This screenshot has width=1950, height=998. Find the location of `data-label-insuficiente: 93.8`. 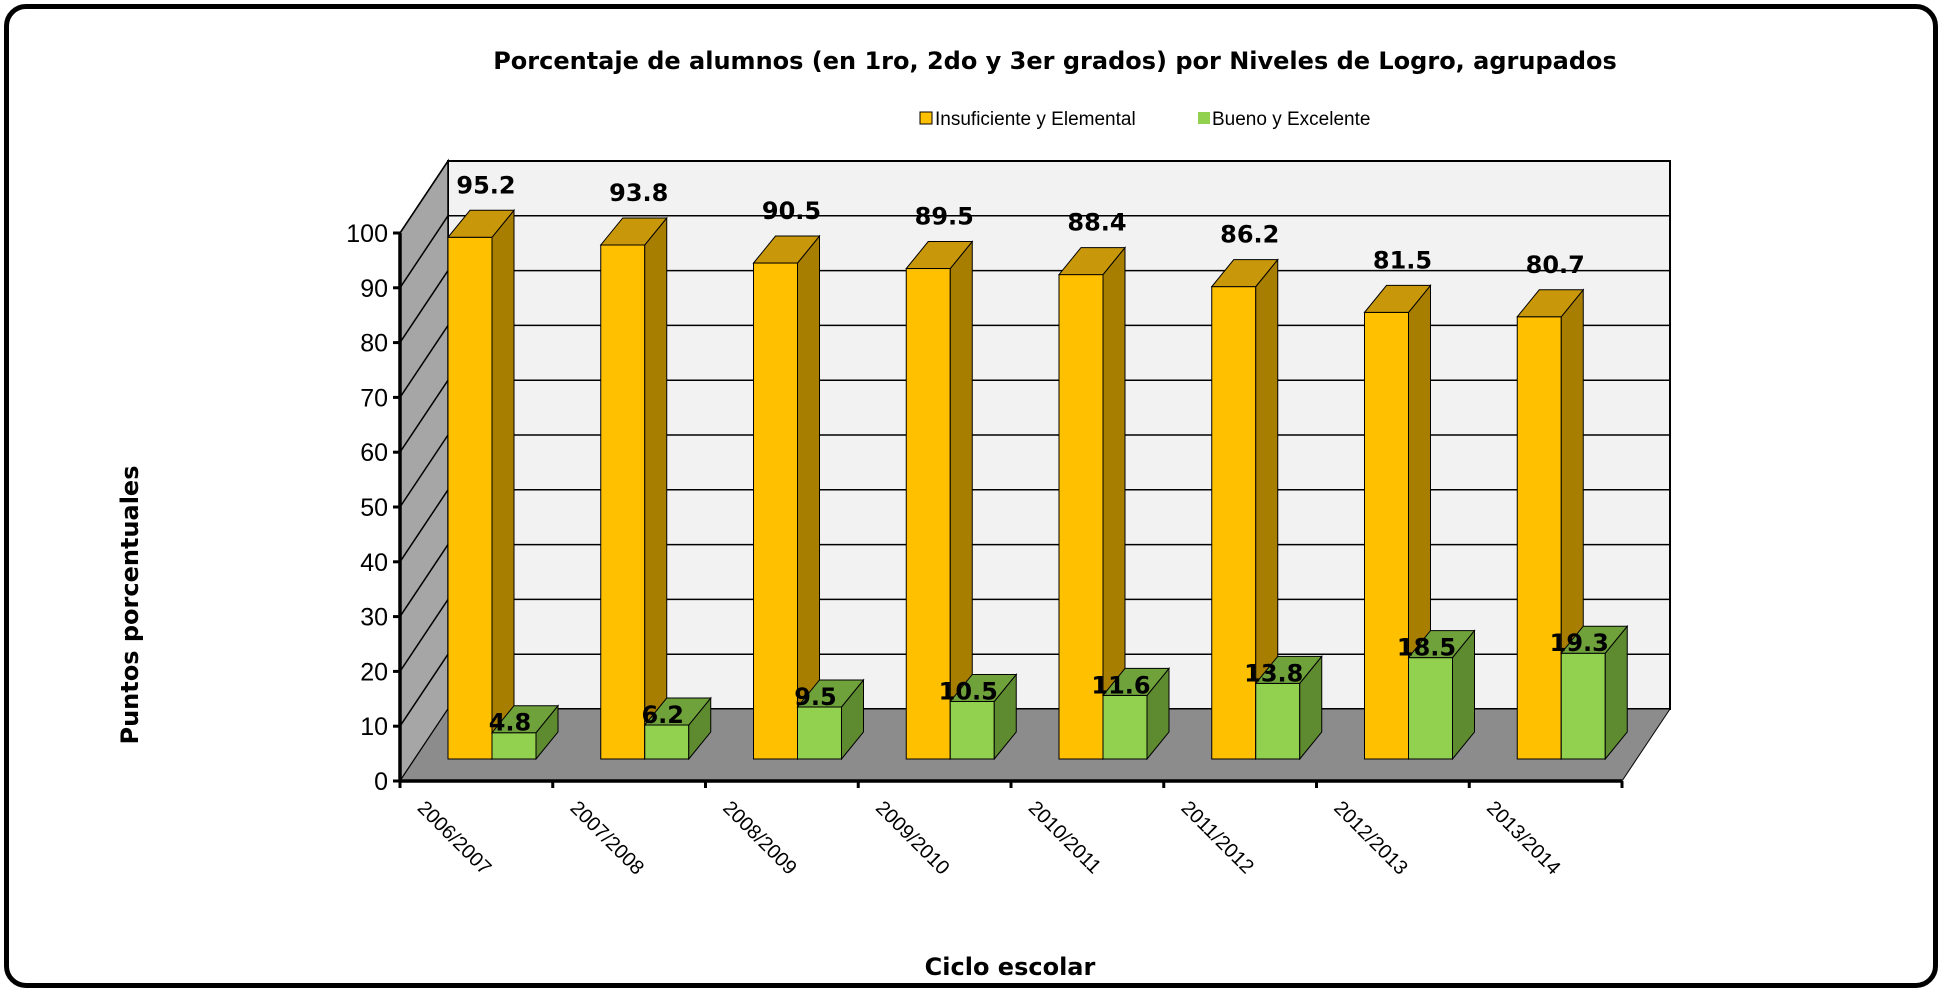

data-label-insuficiente: 93.8 is located at coordinates (638, 193).